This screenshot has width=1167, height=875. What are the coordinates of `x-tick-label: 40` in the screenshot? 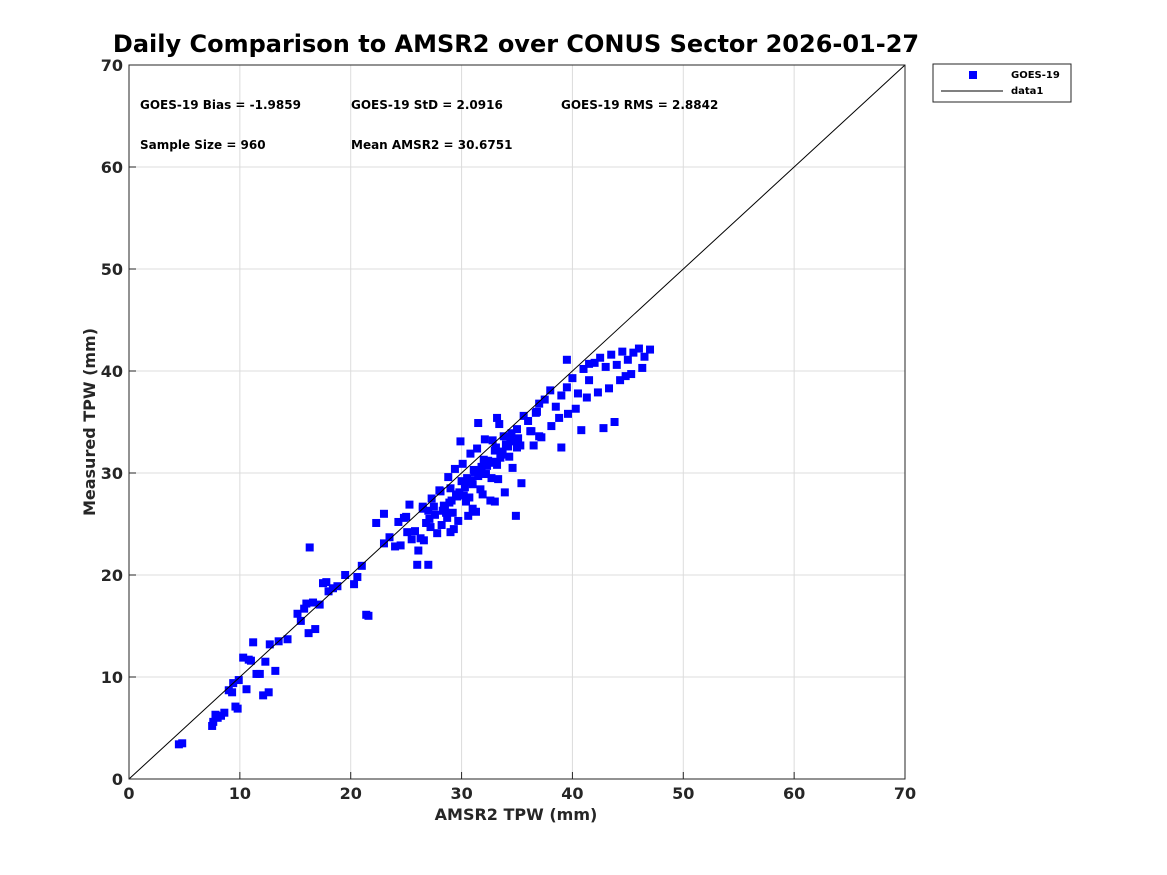 It's located at (572, 793).